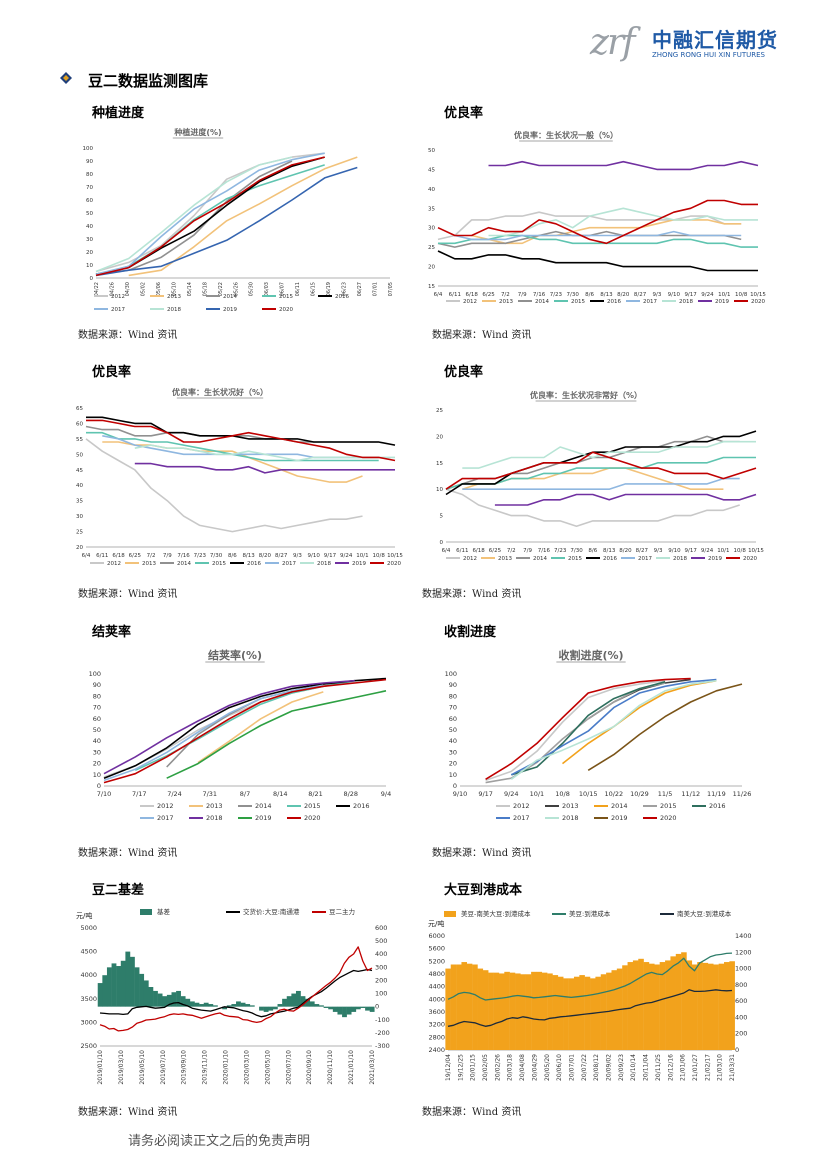  What do you see at coordinates (708, 55) in the screenshot?
I see `logo-english-name: ZHONG RONG HUI XIN FUTURES` at bounding box center [708, 55].